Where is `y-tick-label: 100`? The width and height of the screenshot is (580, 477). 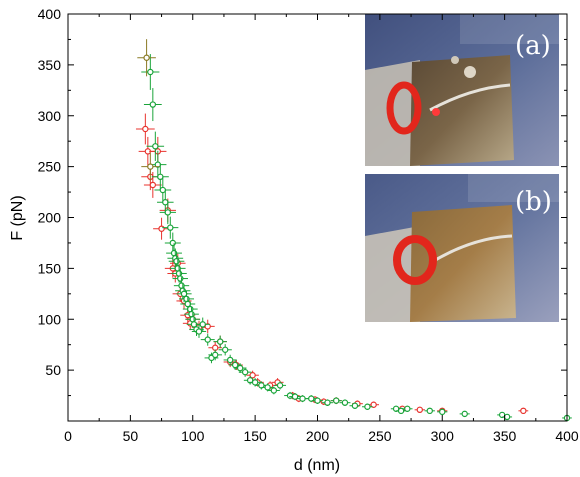 y-tick-label: 100 is located at coordinates (50, 319).